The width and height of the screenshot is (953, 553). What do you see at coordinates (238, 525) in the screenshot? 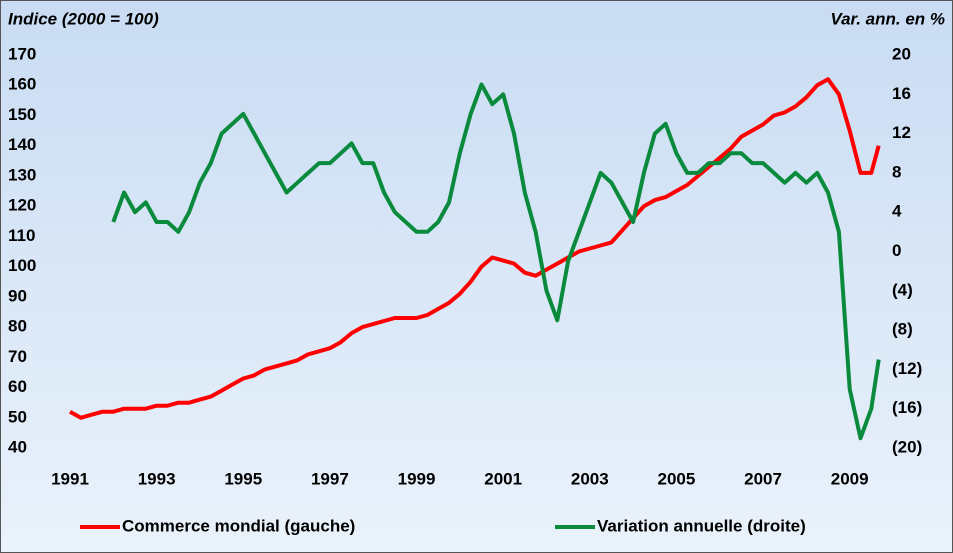
I see `legend-label: Commerce mondial (gauche)` at bounding box center [238, 525].